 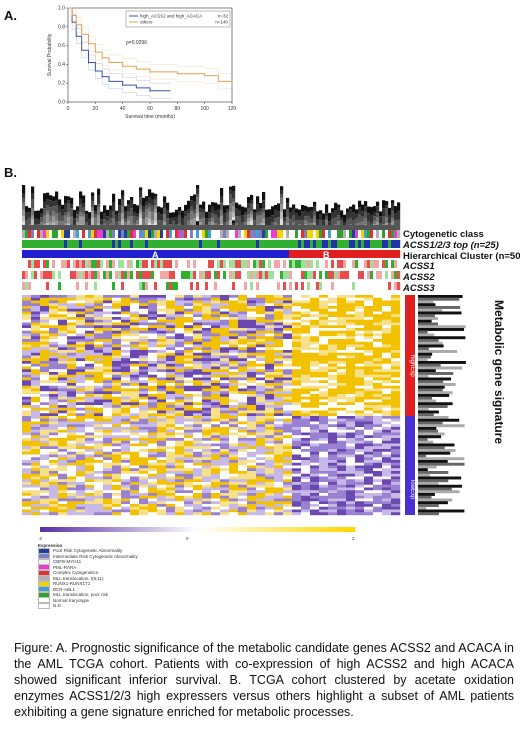 What do you see at coordinates (69, 227) in the screenshot?
I see `dendro-base` at bounding box center [69, 227].